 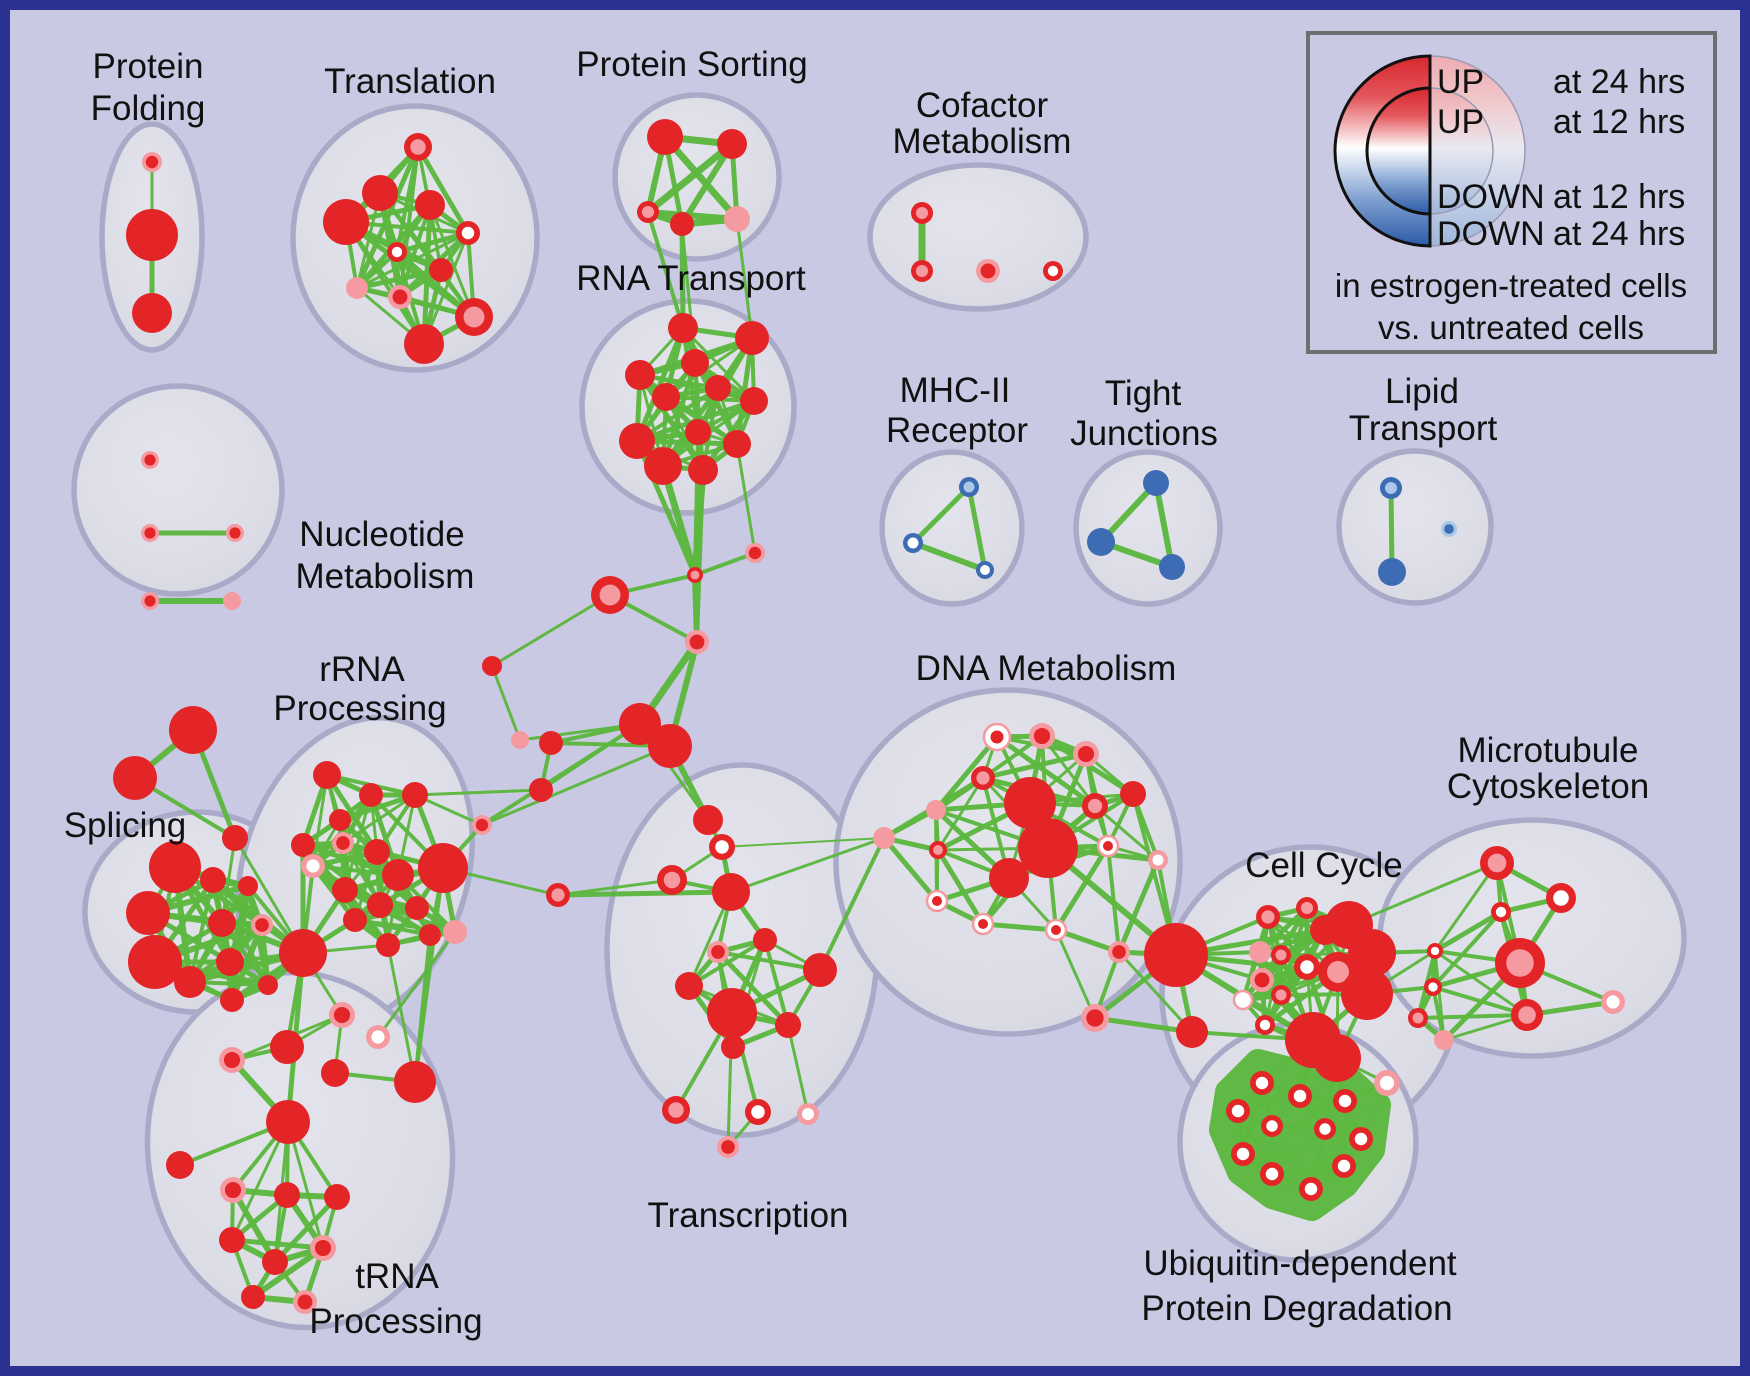 What do you see at coordinates (1300, 1263) in the screenshot?
I see `cluster-label: Ubiquitin-dependent` at bounding box center [1300, 1263].